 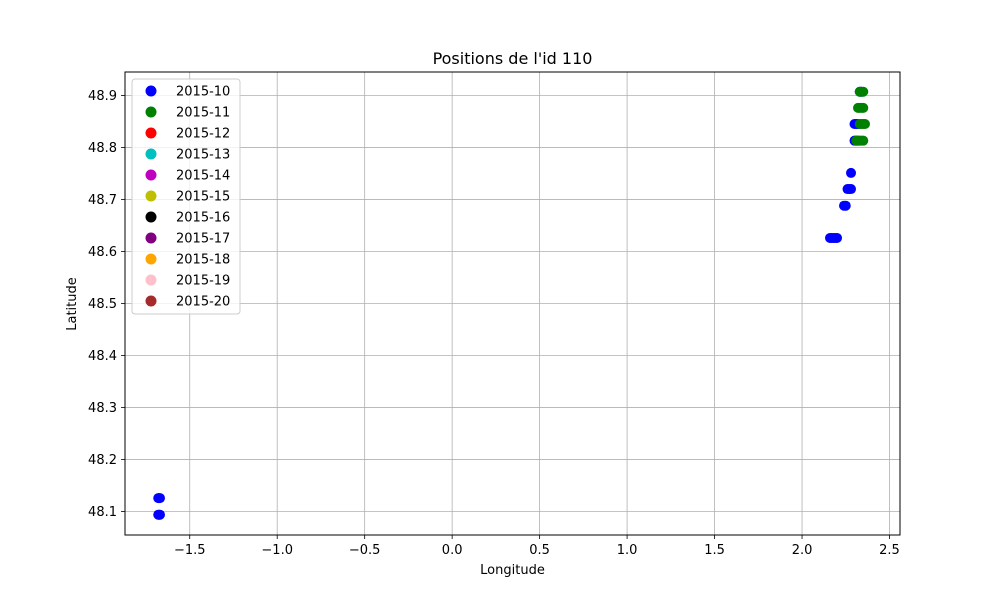 I want to click on legend-entry: 2015-13, so click(x=187, y=155).